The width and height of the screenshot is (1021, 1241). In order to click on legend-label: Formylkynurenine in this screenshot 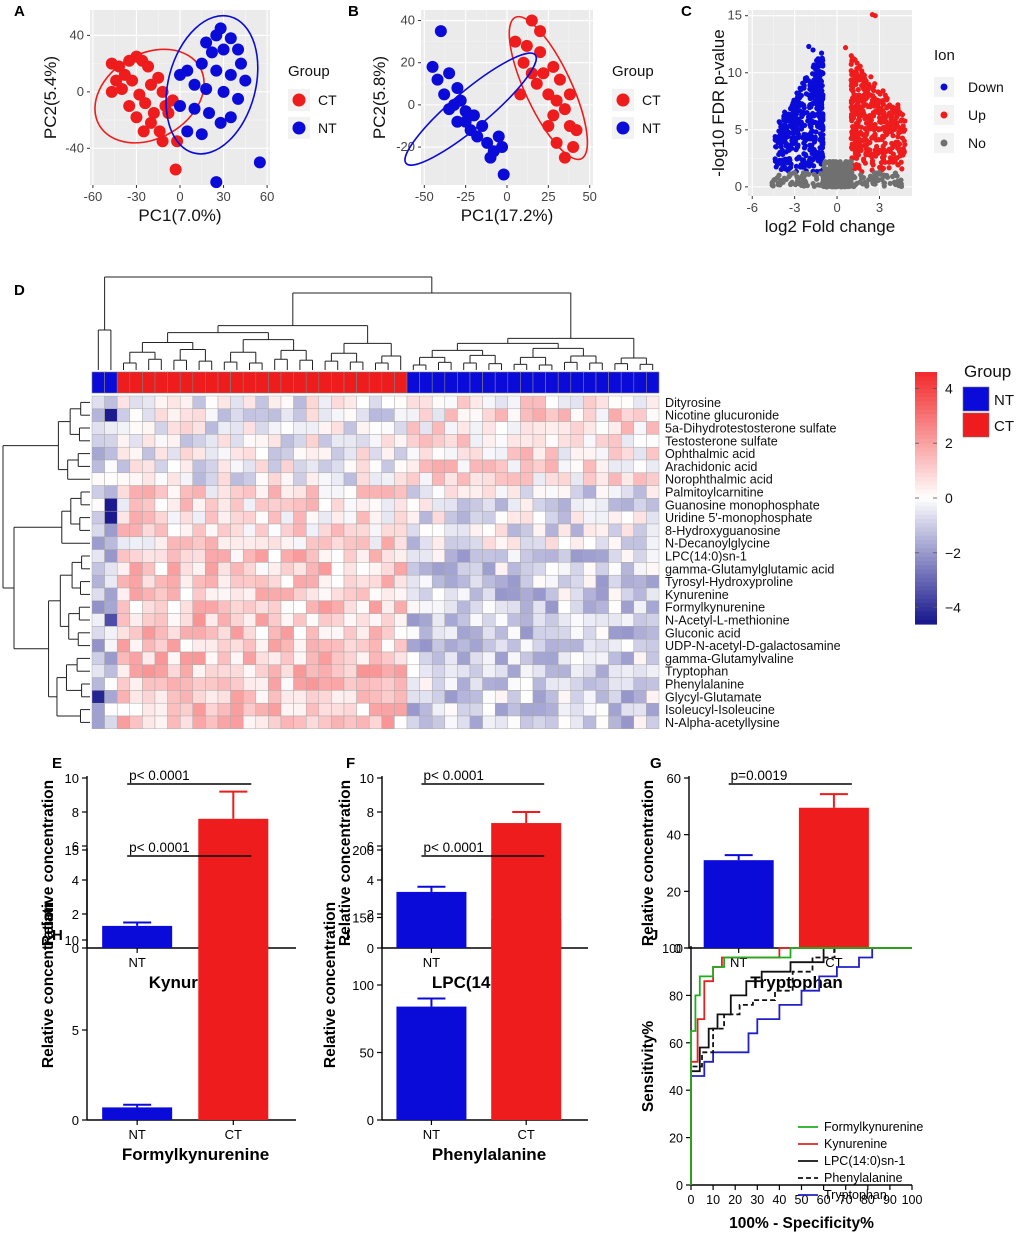, I will do `click(873, 1127)`.